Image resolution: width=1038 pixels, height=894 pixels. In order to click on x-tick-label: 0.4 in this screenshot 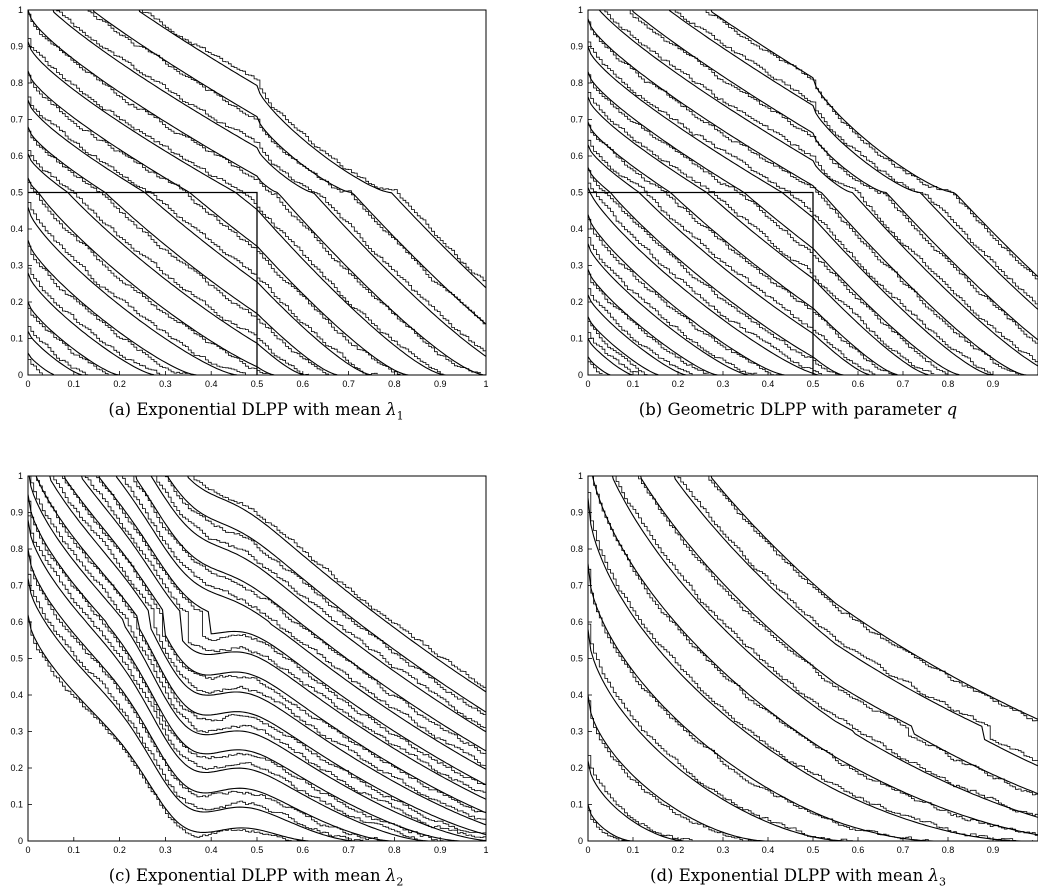, I will do `click(211, 384)`.